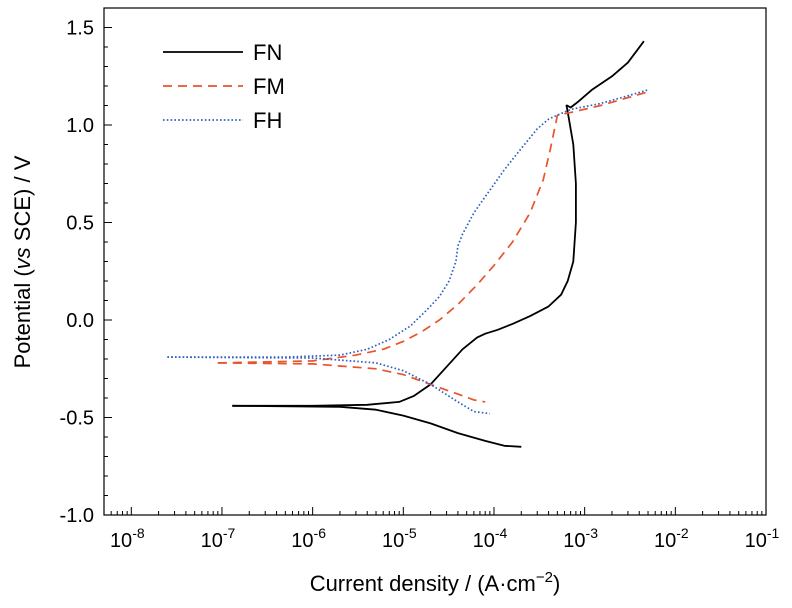 This screenshot has height=608, width=792. Describe the element at coordinates (218, 538) in the screenshot. I see `x-tick-label: 10⁻⁷` at that location.